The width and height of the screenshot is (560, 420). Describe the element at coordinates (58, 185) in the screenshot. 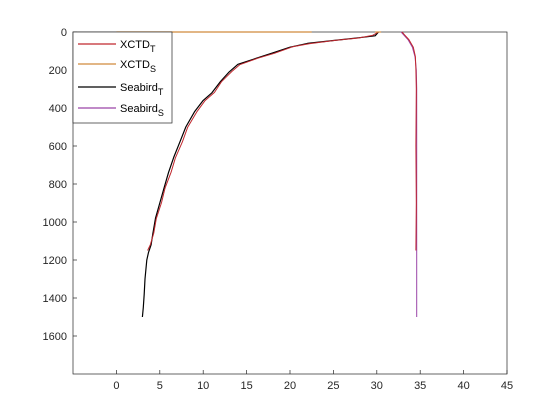

I see `y-tick-label: 800` at that location.